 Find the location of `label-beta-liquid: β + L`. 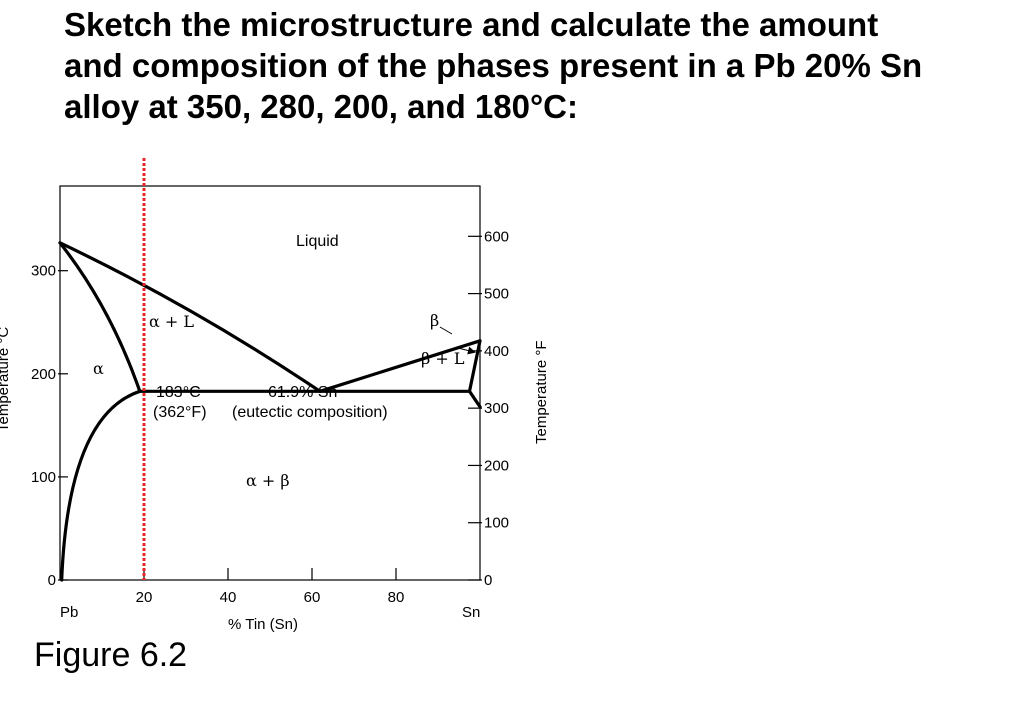

label-beta-liquid: β + L is located at coordinates (443, 358).